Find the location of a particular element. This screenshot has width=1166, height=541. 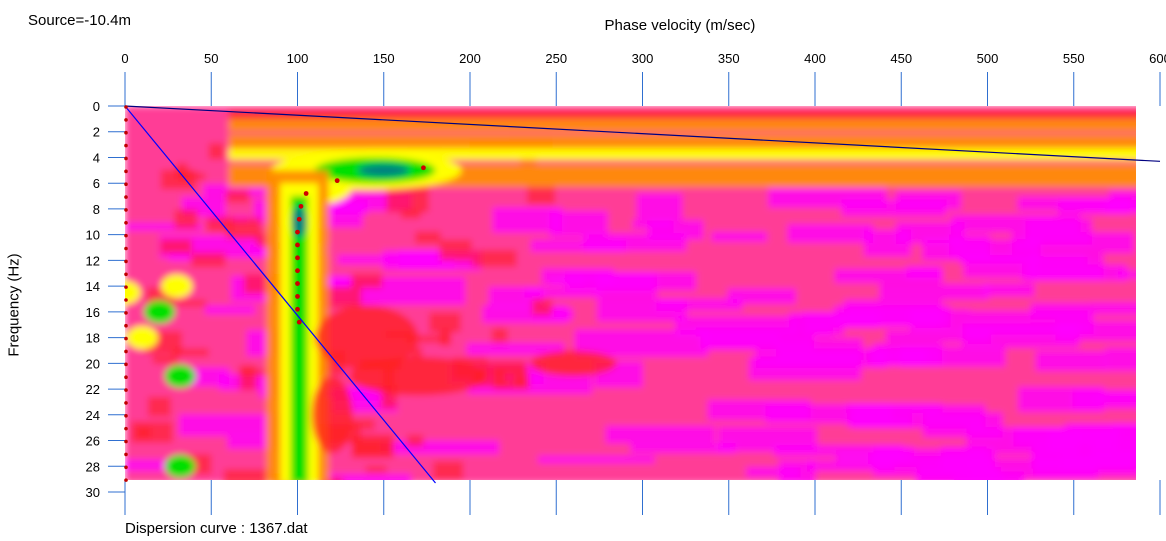

x-tick-label: 100 is located at coordinates (298, 58).